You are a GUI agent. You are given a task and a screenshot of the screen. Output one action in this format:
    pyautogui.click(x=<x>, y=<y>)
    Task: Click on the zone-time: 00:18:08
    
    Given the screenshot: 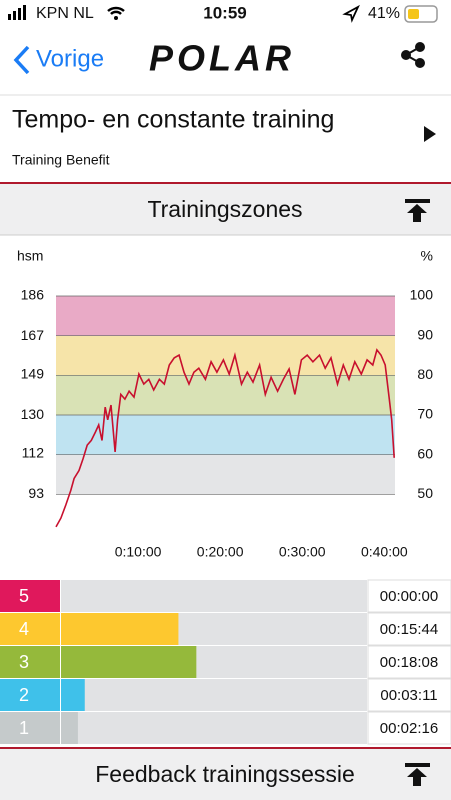 What is the action you would take?
    pyautogui.click(x=409, y=662)
    